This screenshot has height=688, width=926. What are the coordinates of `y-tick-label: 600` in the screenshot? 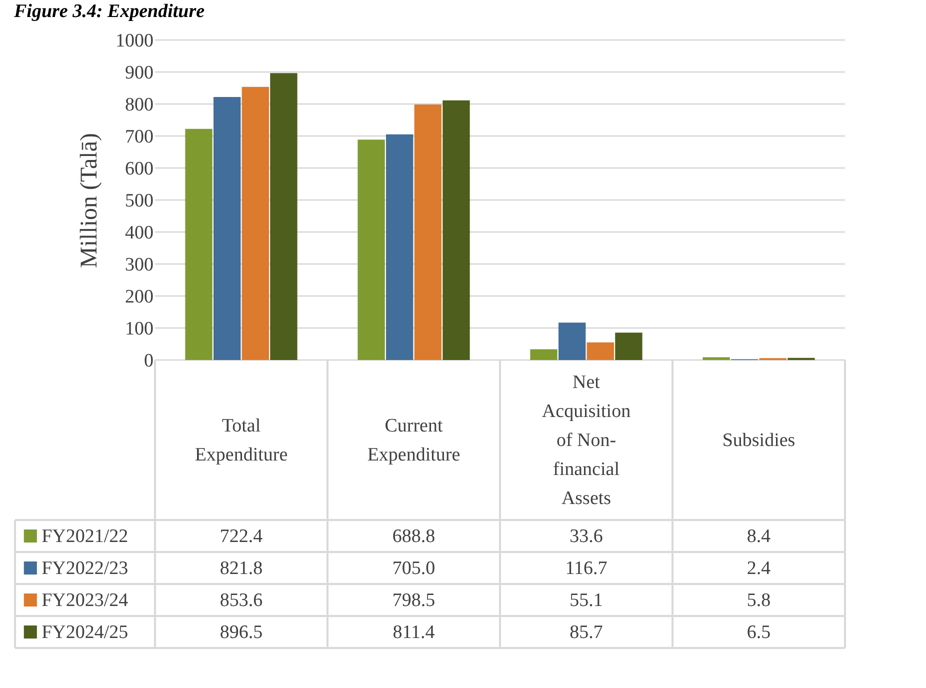 It's located at (139, 169).